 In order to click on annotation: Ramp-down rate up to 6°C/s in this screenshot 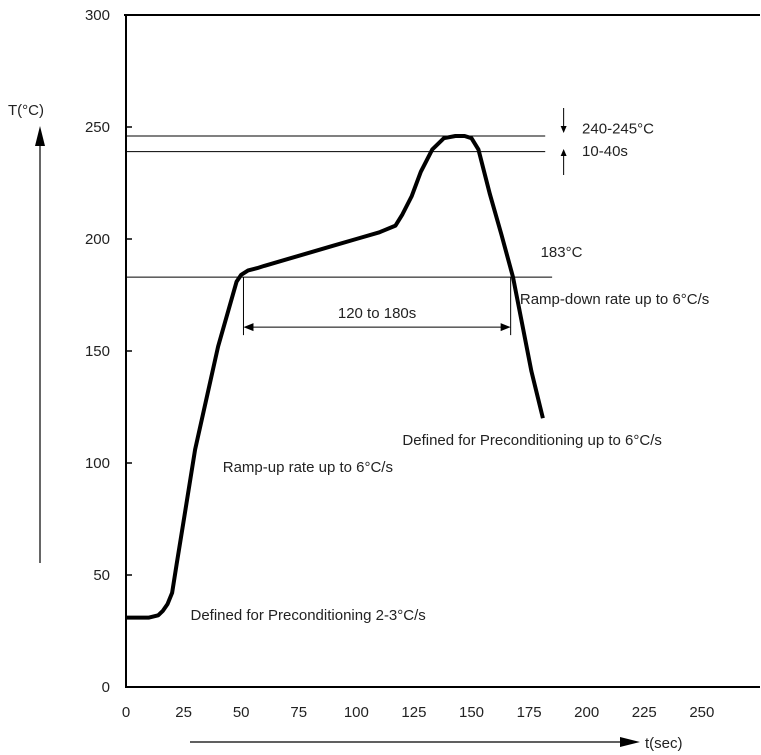, I will do `click(614, 299)`.